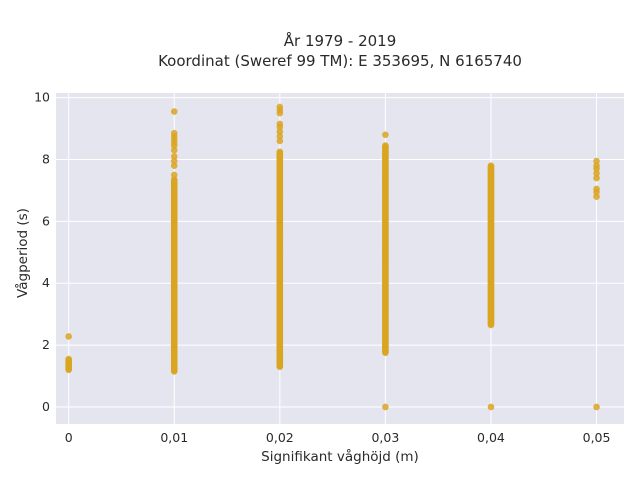 The height and width of the screenshot is (480, 640). What do you see at coordinates (42, 252) in the screenshot?
I see `y-axis-ticks: 0 2 4 6 8 10` at bounding box center [42, 252].